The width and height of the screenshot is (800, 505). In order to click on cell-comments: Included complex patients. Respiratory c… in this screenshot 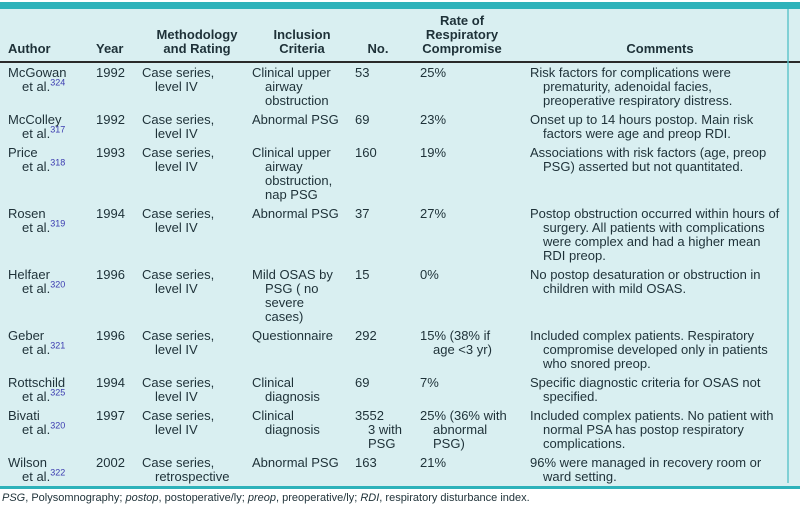, I will do `click(649, 349)`.